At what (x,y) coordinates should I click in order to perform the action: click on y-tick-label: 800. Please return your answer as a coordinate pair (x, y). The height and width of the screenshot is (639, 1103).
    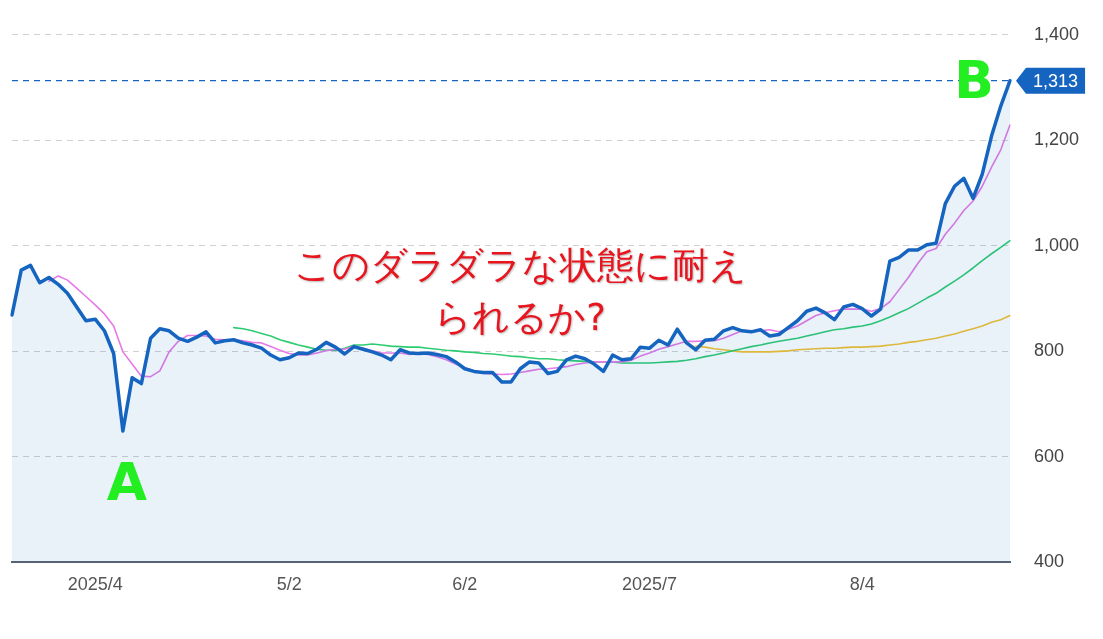
    Looking at the image, I should click on (1049, 350).